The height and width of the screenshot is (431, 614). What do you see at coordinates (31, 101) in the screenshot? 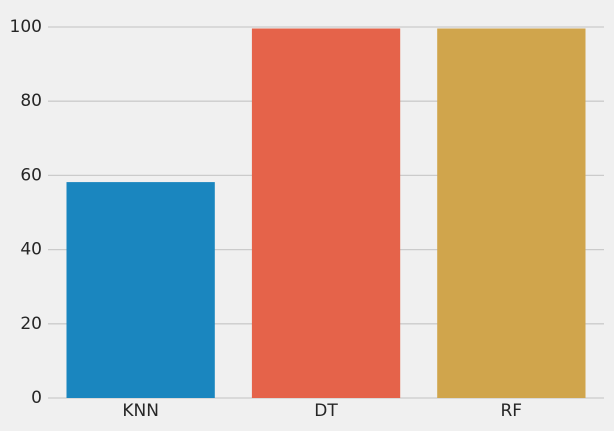
I see `y-tick-label-80: 80` at bounding box center [31, 101].